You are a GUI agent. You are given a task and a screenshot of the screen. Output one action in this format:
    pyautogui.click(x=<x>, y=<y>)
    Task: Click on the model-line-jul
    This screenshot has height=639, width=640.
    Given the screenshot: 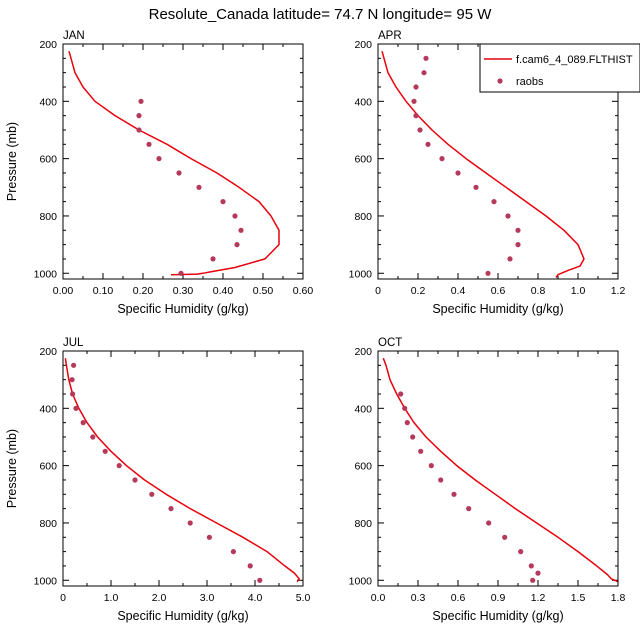 What is the action you would take?
    pyautogui.click(x=182, y=470)
    